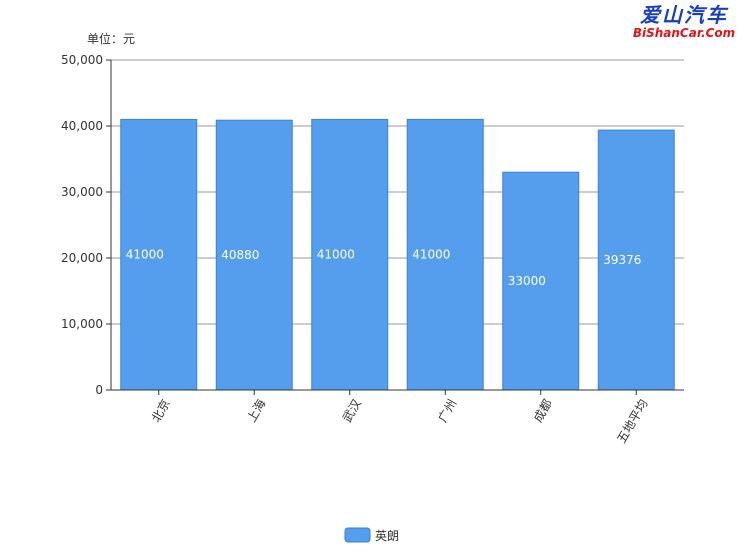 This screenshot has height=557, width=744. I want to click on legend: 英朗, so click(371, 535).